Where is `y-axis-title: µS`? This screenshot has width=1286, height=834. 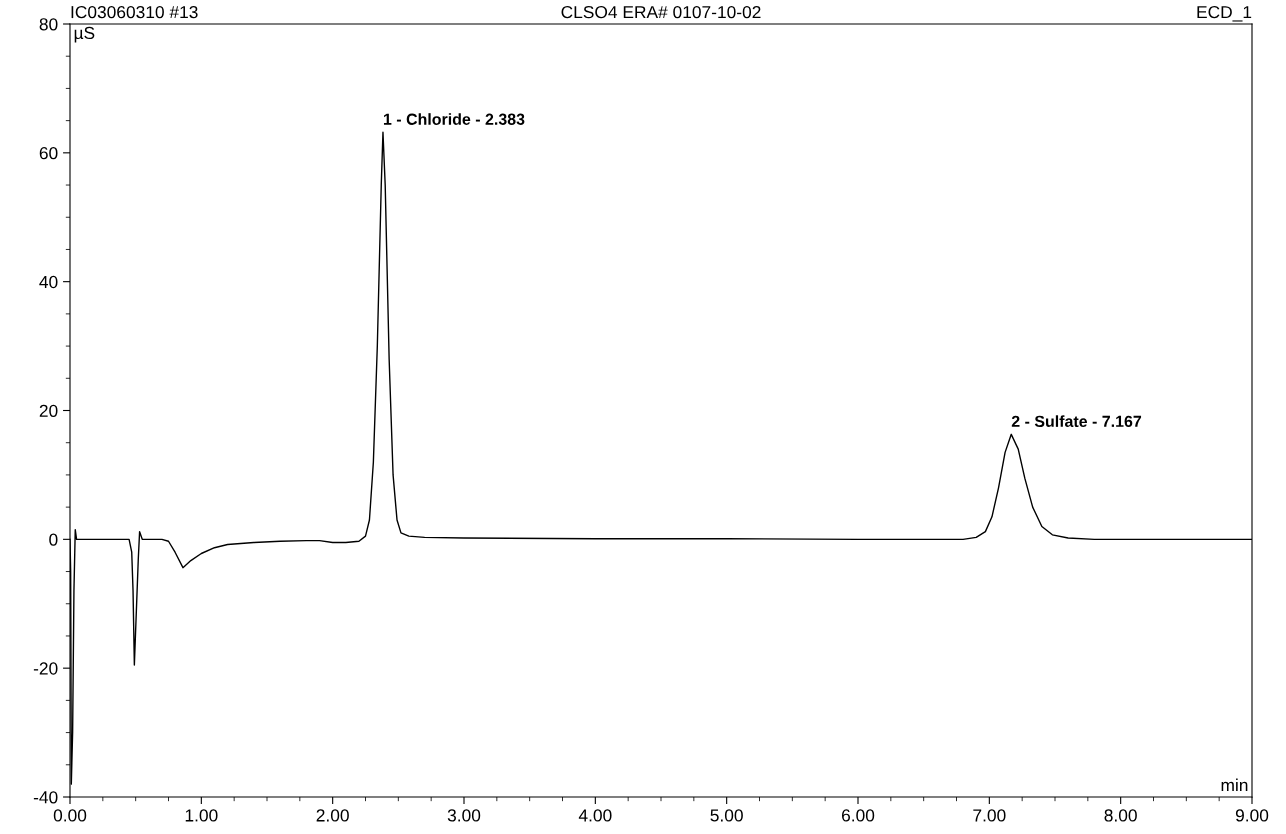
y-axis-title: µS is located at coordinates (84, 34).